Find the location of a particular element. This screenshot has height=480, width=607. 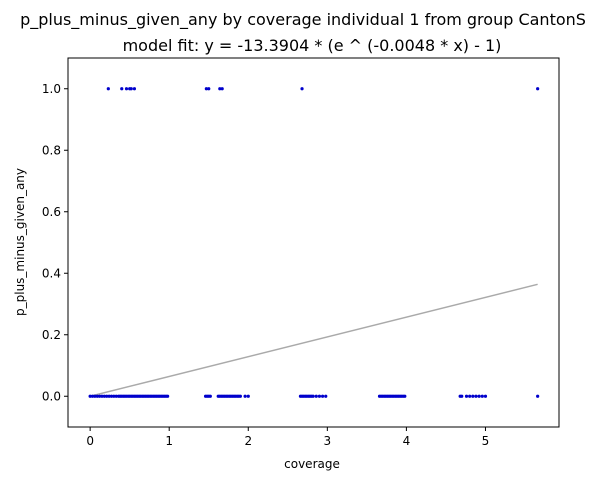

y-tick-label: 0.8 is located at coordinates (51, 150).